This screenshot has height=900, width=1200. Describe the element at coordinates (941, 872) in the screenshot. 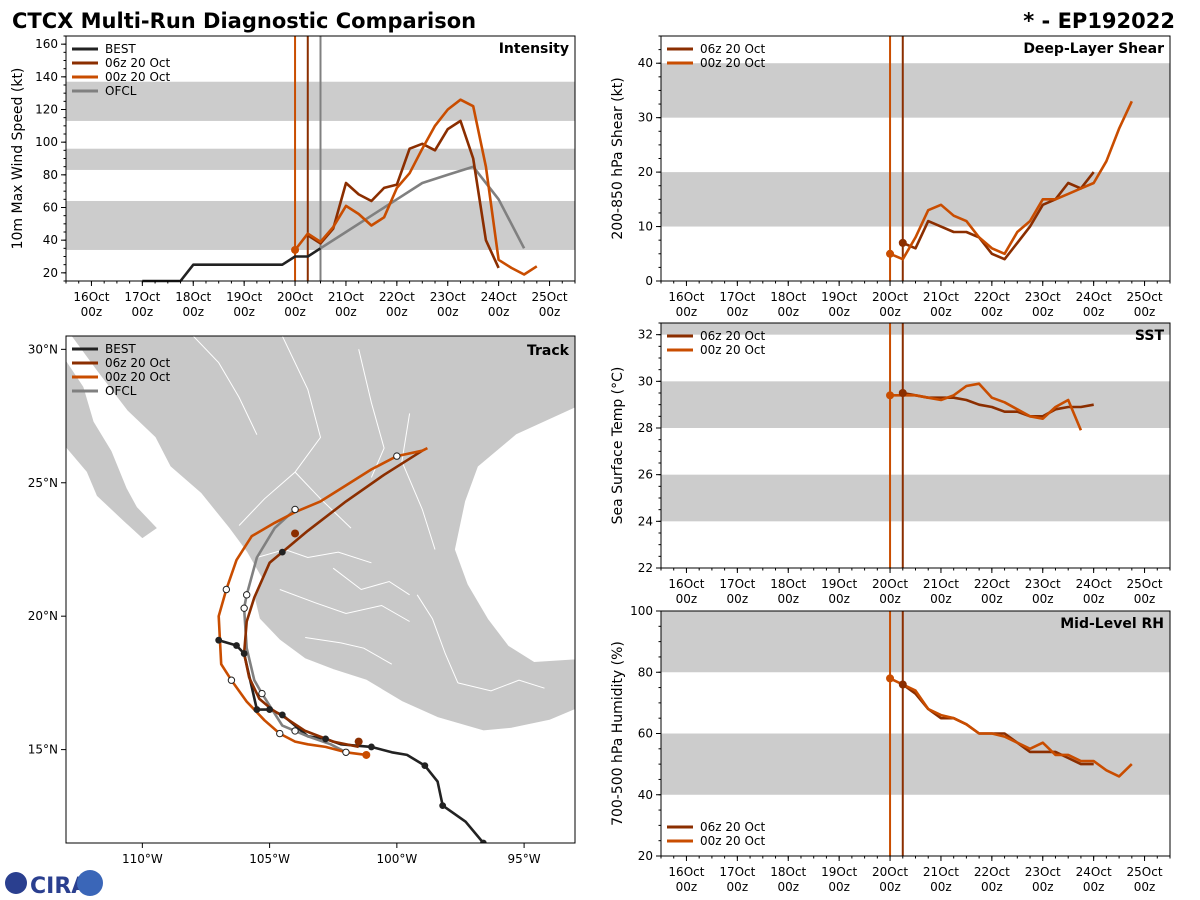

I see `x-tick-label: 21Oct` at that location.